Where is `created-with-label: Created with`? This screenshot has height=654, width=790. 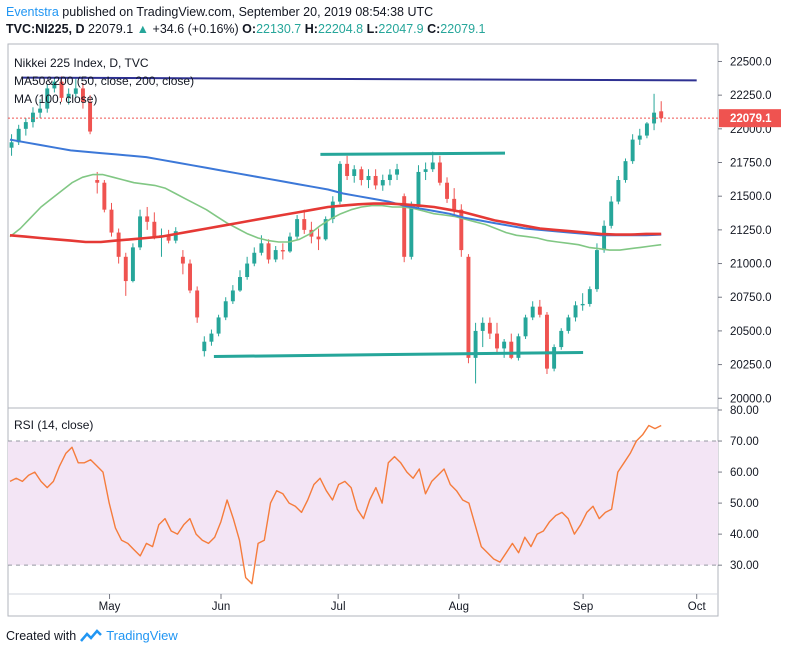
created-with-label: Created with is located at coordinates (41, 635).